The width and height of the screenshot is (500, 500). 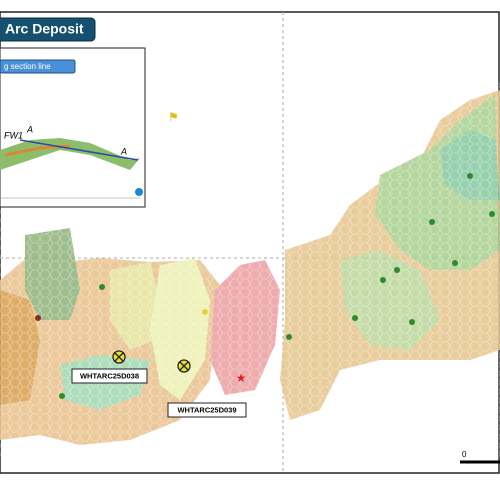 I want to click on drillhole-collar, so click(x=151, y=361).